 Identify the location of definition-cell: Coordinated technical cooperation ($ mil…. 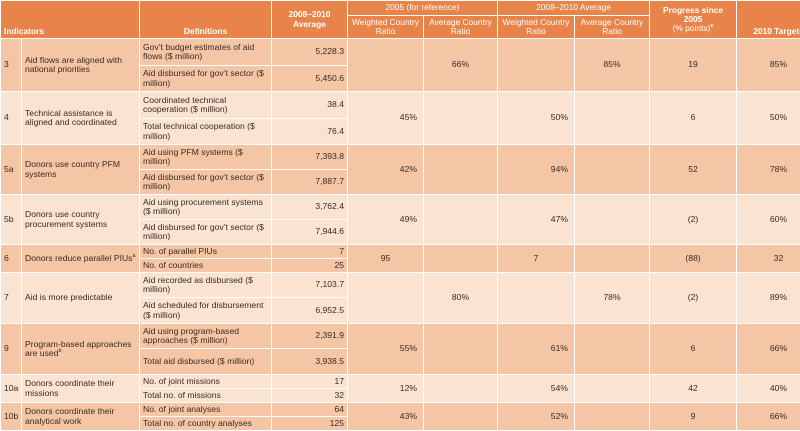
(206, 105).